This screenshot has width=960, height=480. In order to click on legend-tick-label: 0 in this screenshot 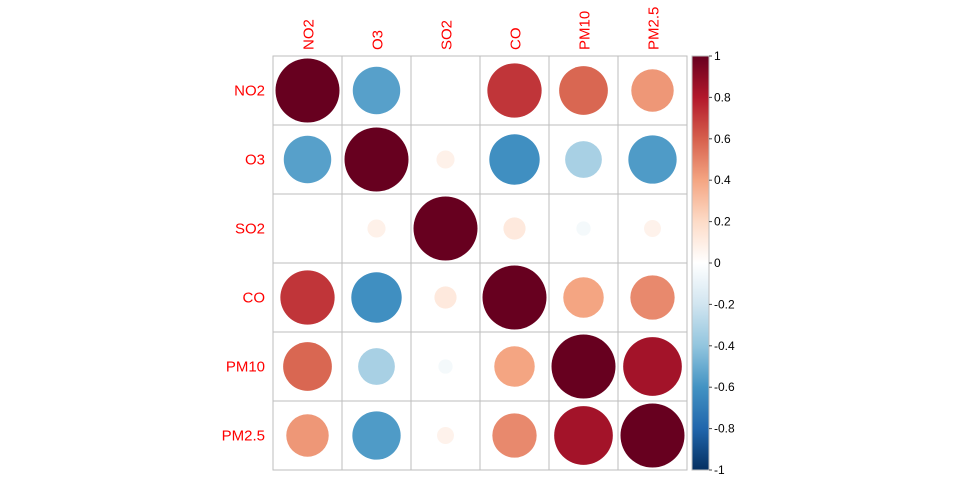, I will do `click(717, 263)`.